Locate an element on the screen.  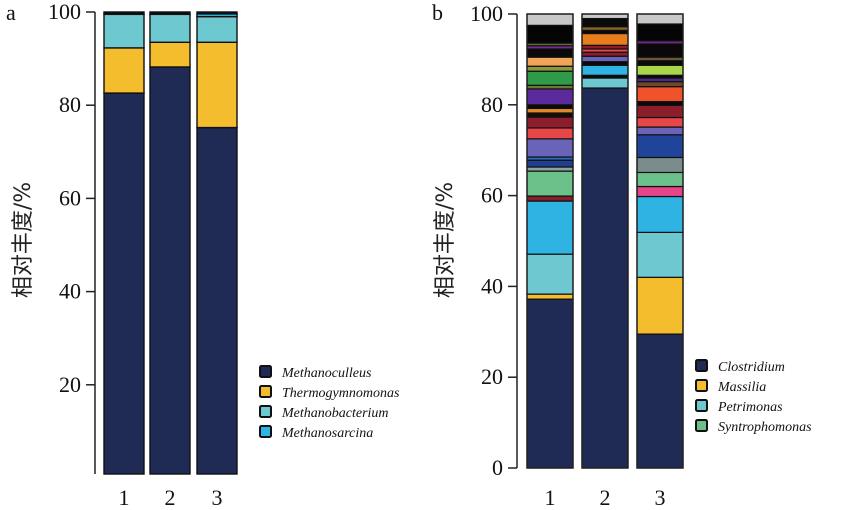
legend-label: Syntrophomonas is located at coordinates (765, 427).